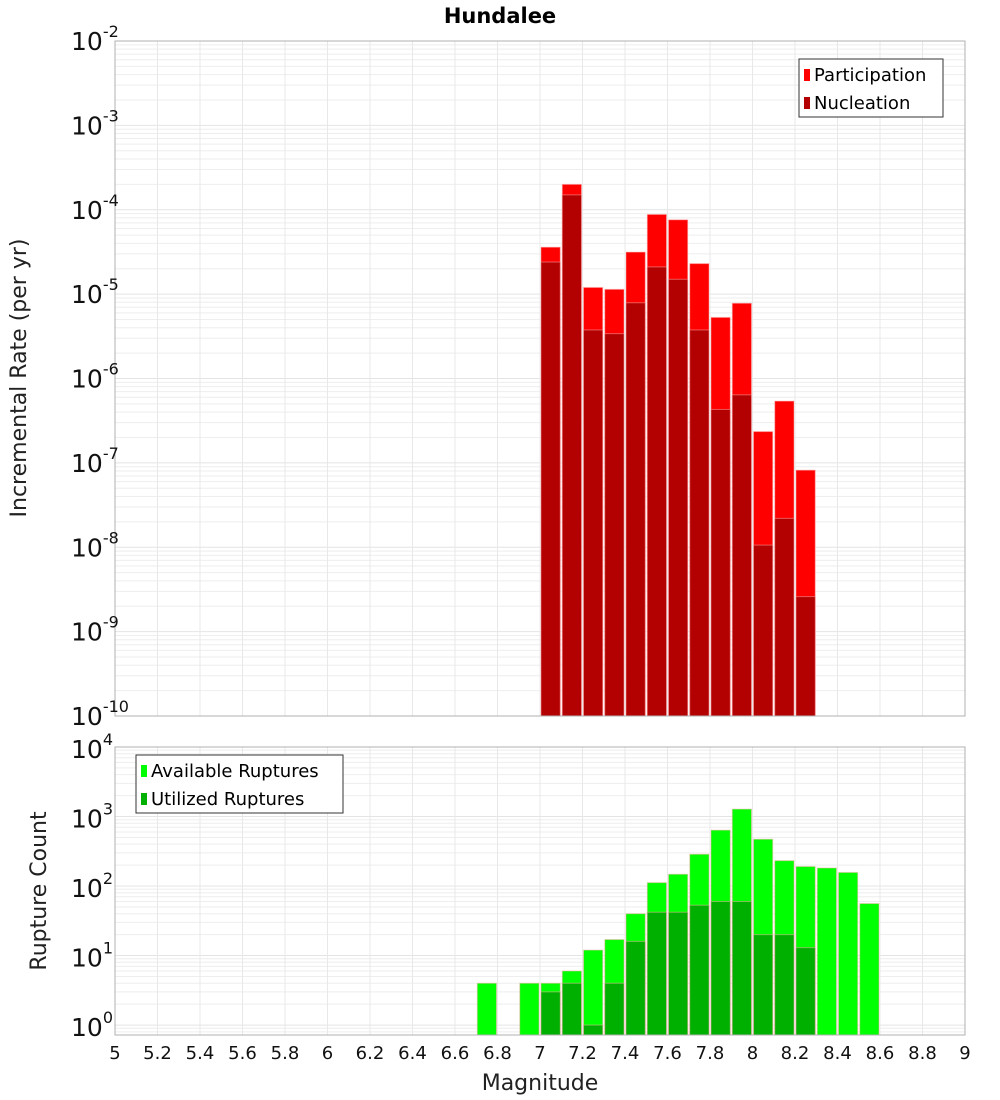 This screenshot has height=1100, width=1000. What do you see at coordinates (200, 1053) in the screenshot?
I see `x-tick-label: 5.4` at bounding box center [200, 1053].